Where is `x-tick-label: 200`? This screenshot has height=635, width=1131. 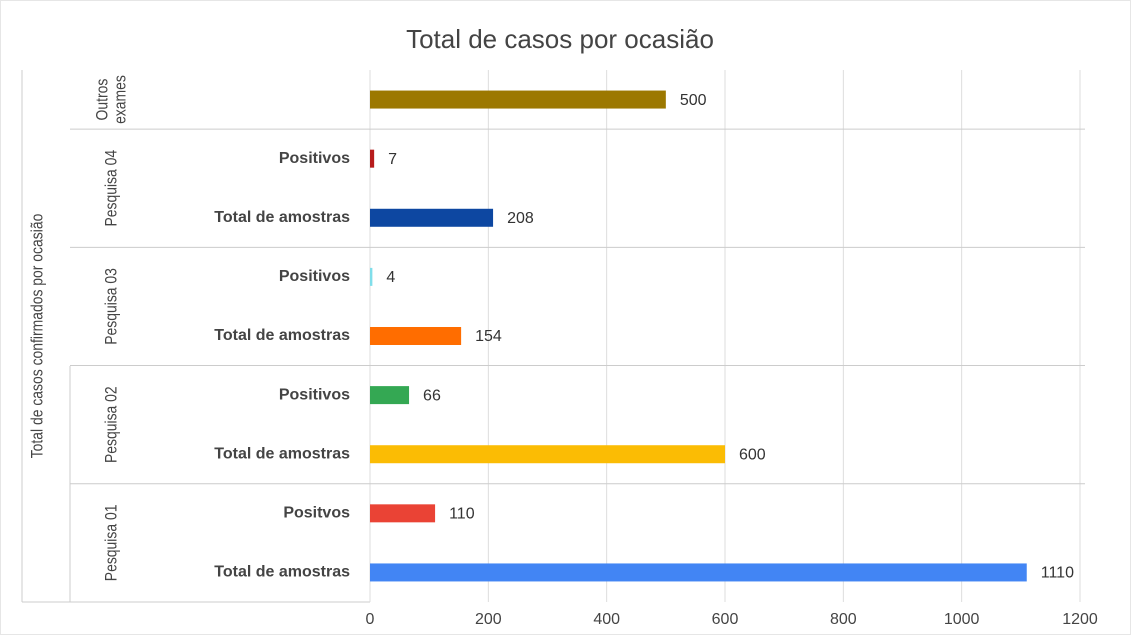
x-tick-label: 200 is located at coordinates (488, 619).